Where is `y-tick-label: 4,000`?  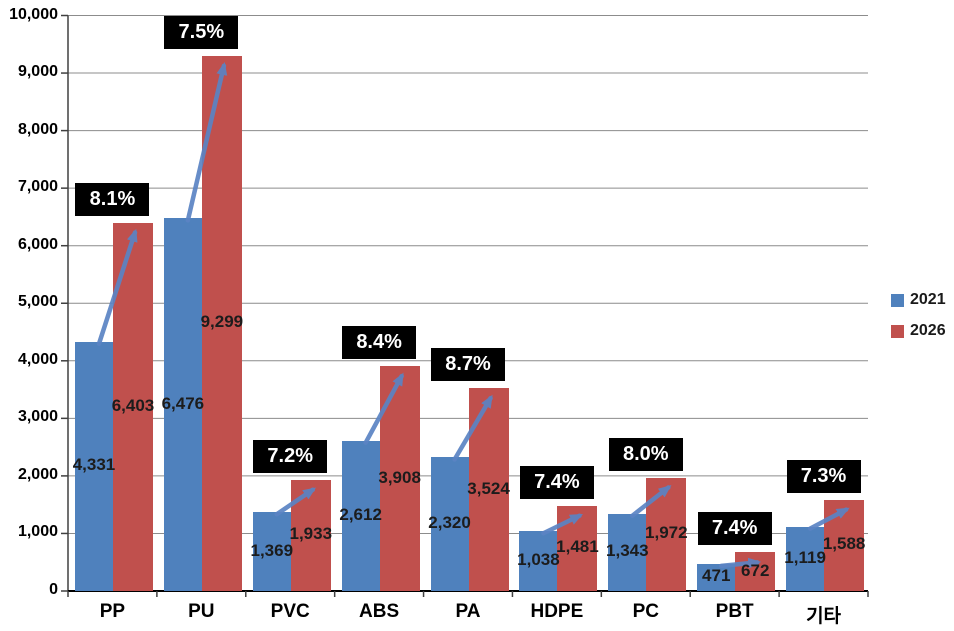
y-tick-label: 4,000 is located at coordinates (37, 359).